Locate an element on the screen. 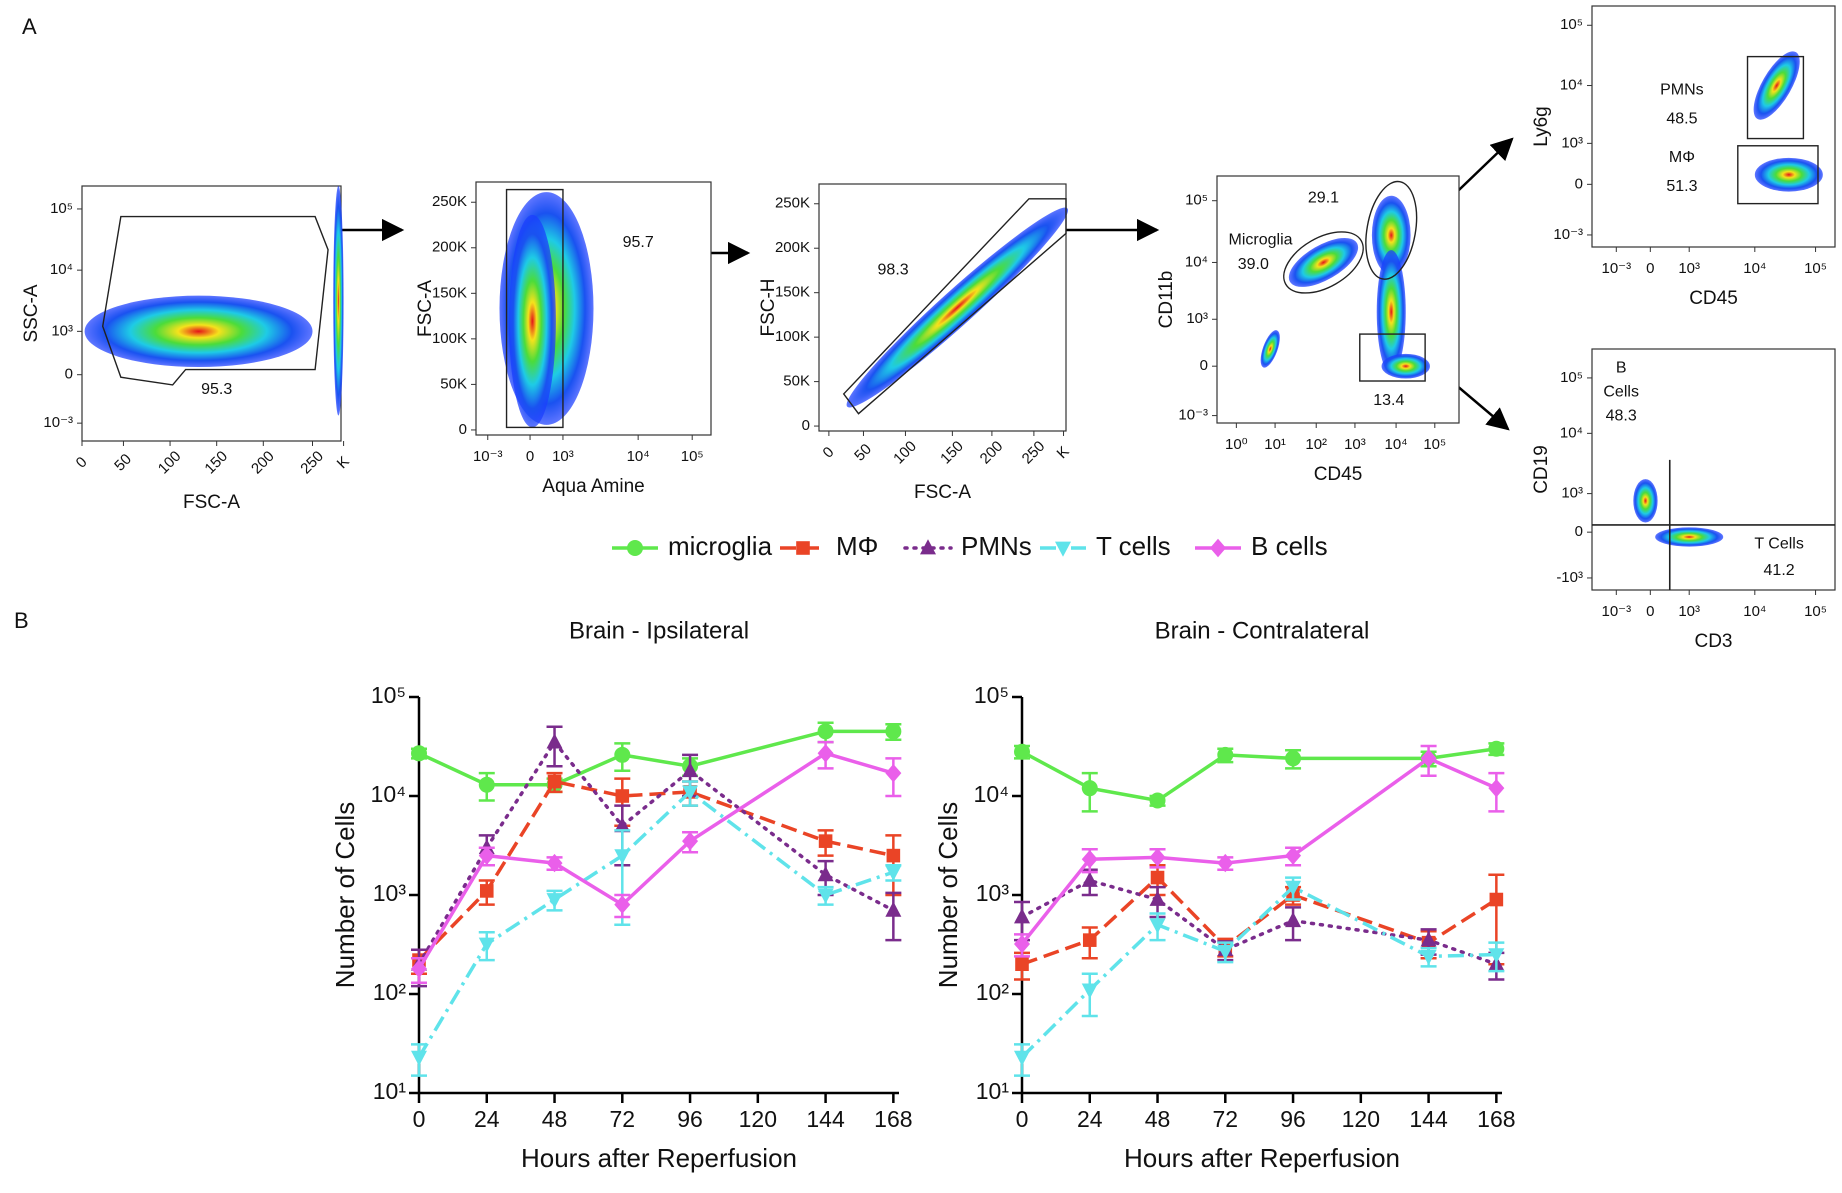 Image resolution: width=1842 pixels, height=1193 pixels. y-tick-label: -10³ is located at coordinates (1569, 577).